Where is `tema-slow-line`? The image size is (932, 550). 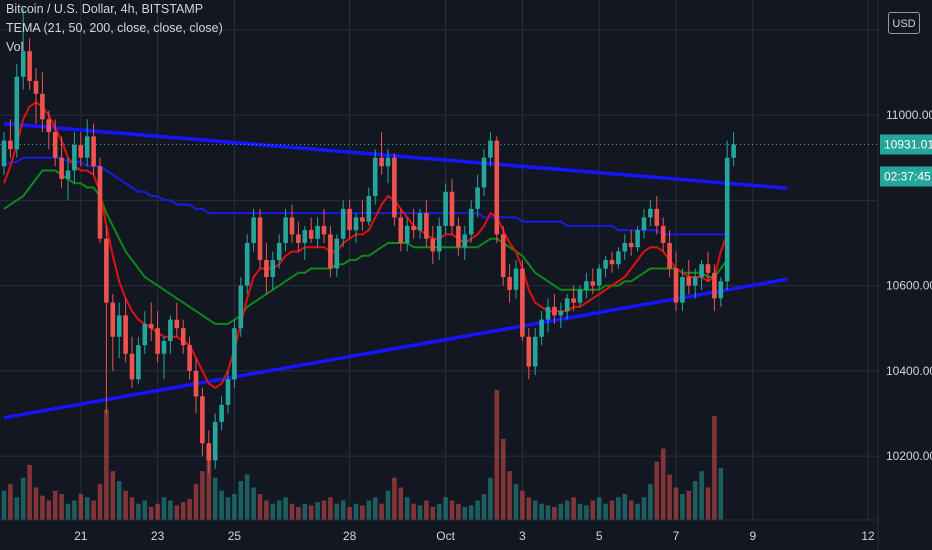
tema-slow-line is located at coordinates (365, 196).